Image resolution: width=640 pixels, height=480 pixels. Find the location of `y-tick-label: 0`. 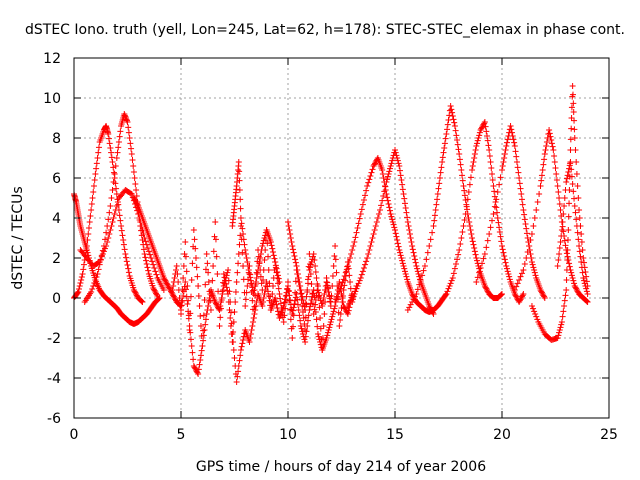

y-tick-label: 0 is located at coordinates (56, 299).